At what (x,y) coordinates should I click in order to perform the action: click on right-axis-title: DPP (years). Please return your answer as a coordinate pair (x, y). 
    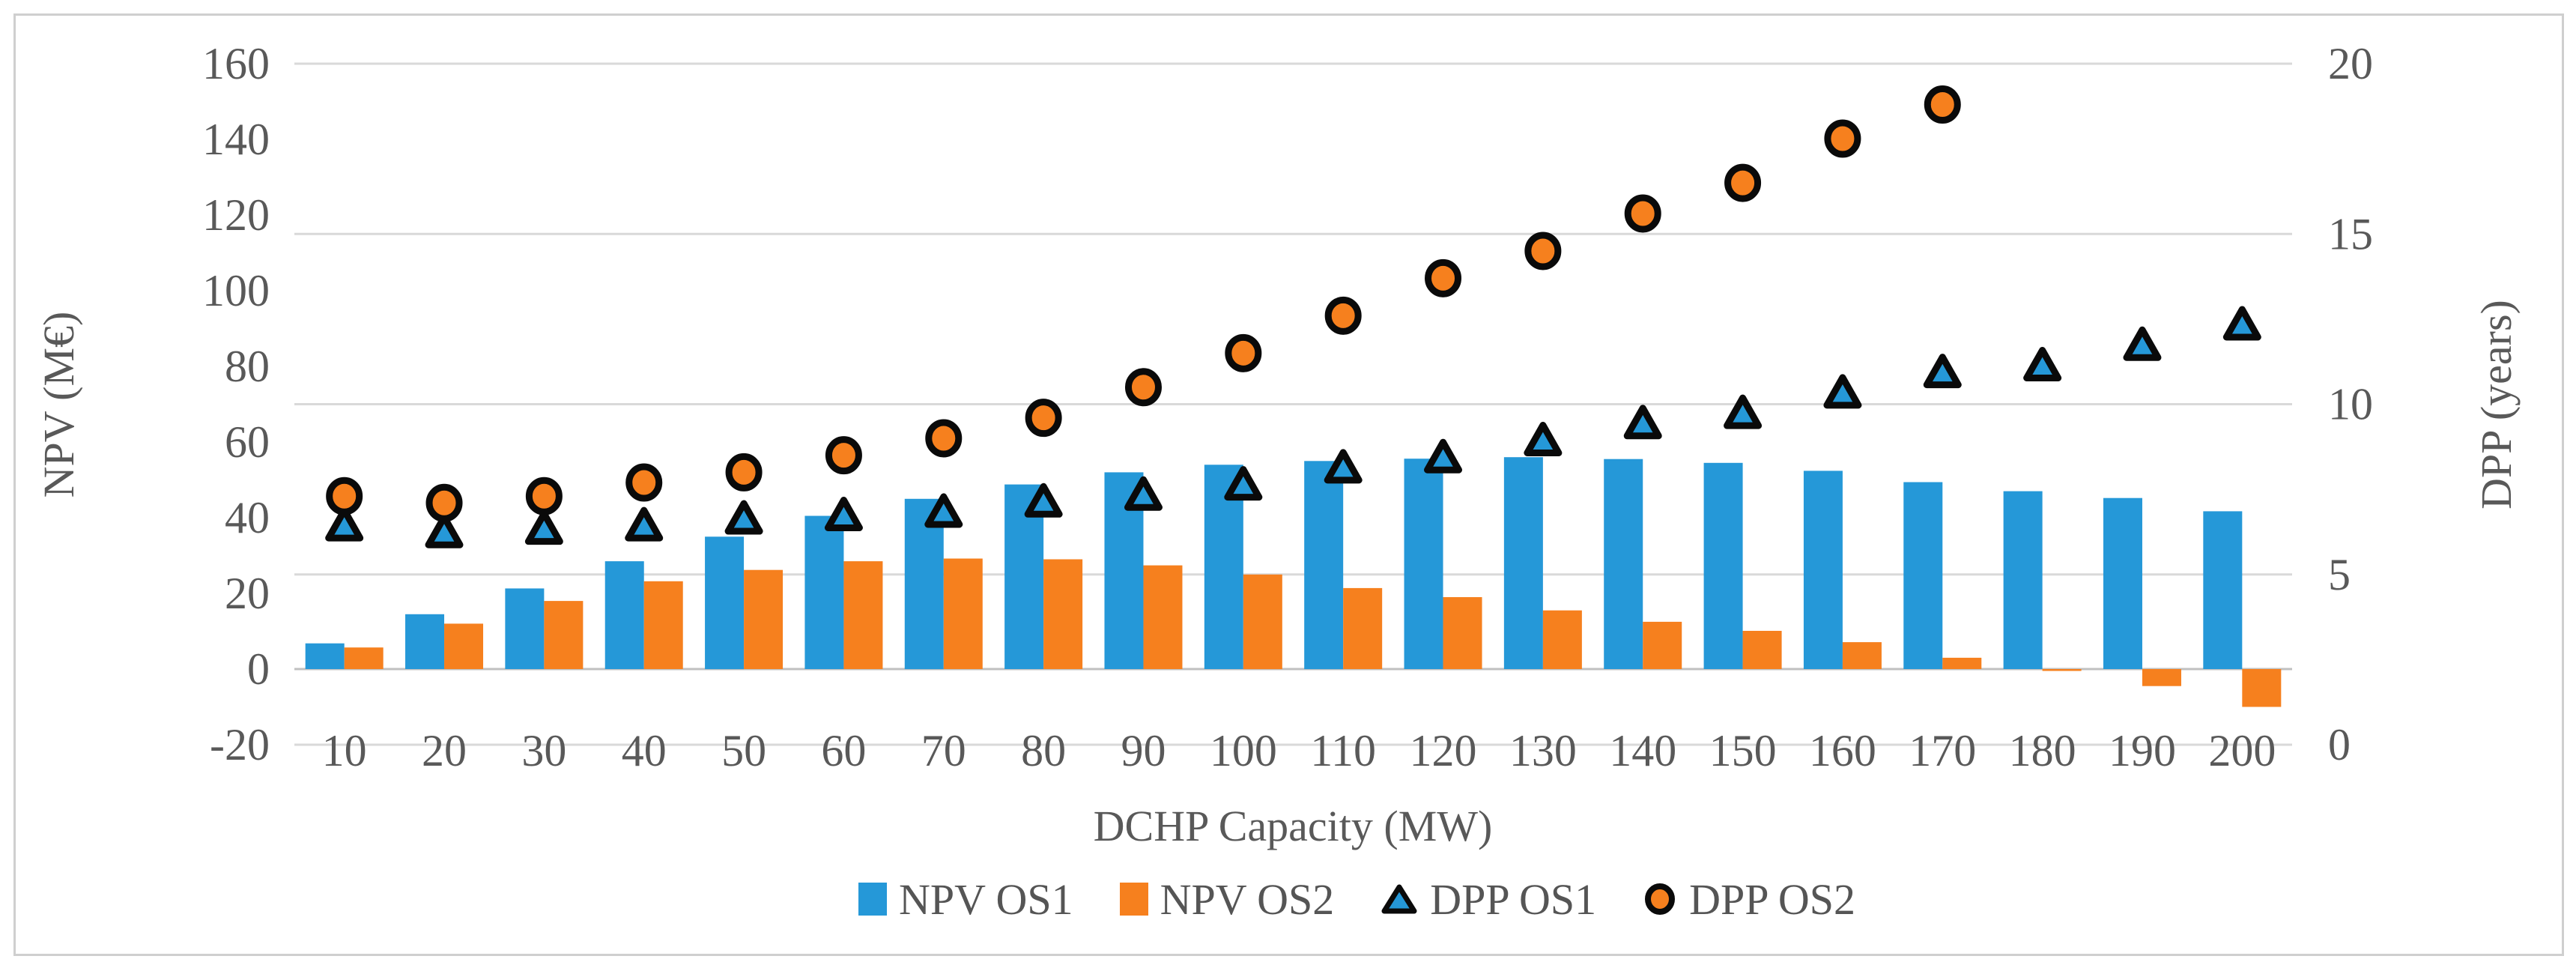
    Looking at the image, I should click on (2496, 405).